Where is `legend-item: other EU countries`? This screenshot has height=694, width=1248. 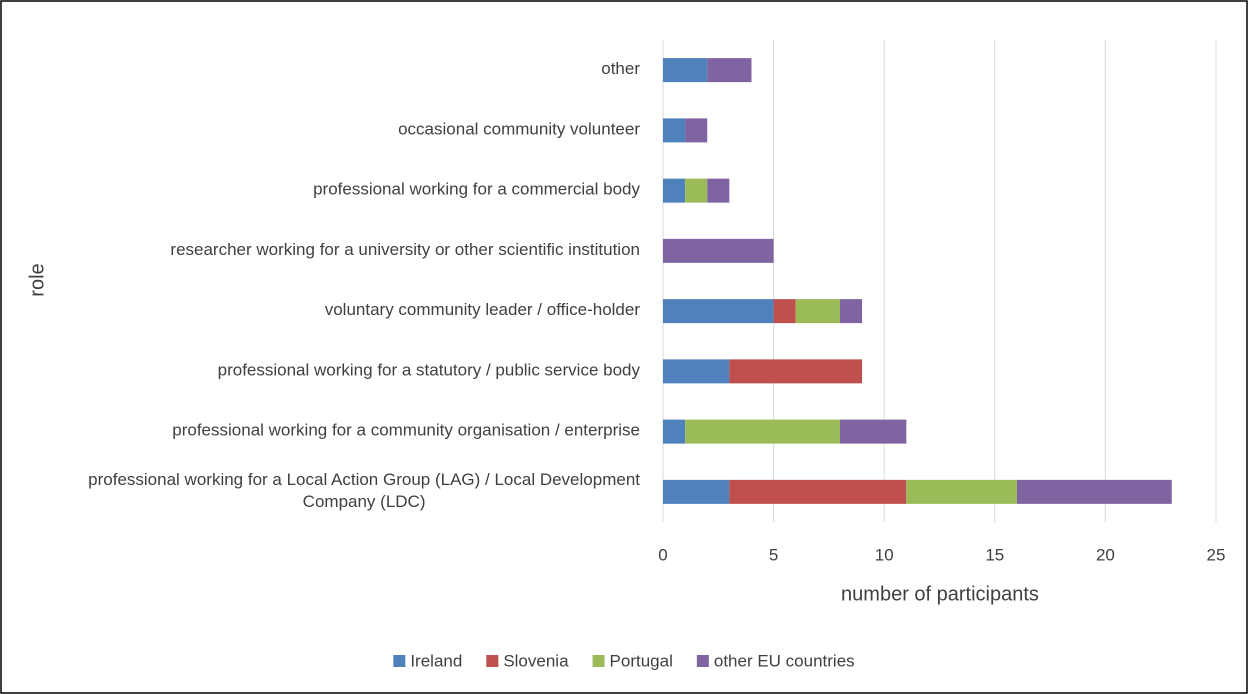 legend-item: other EU countries is located at coordinates (775, 660).